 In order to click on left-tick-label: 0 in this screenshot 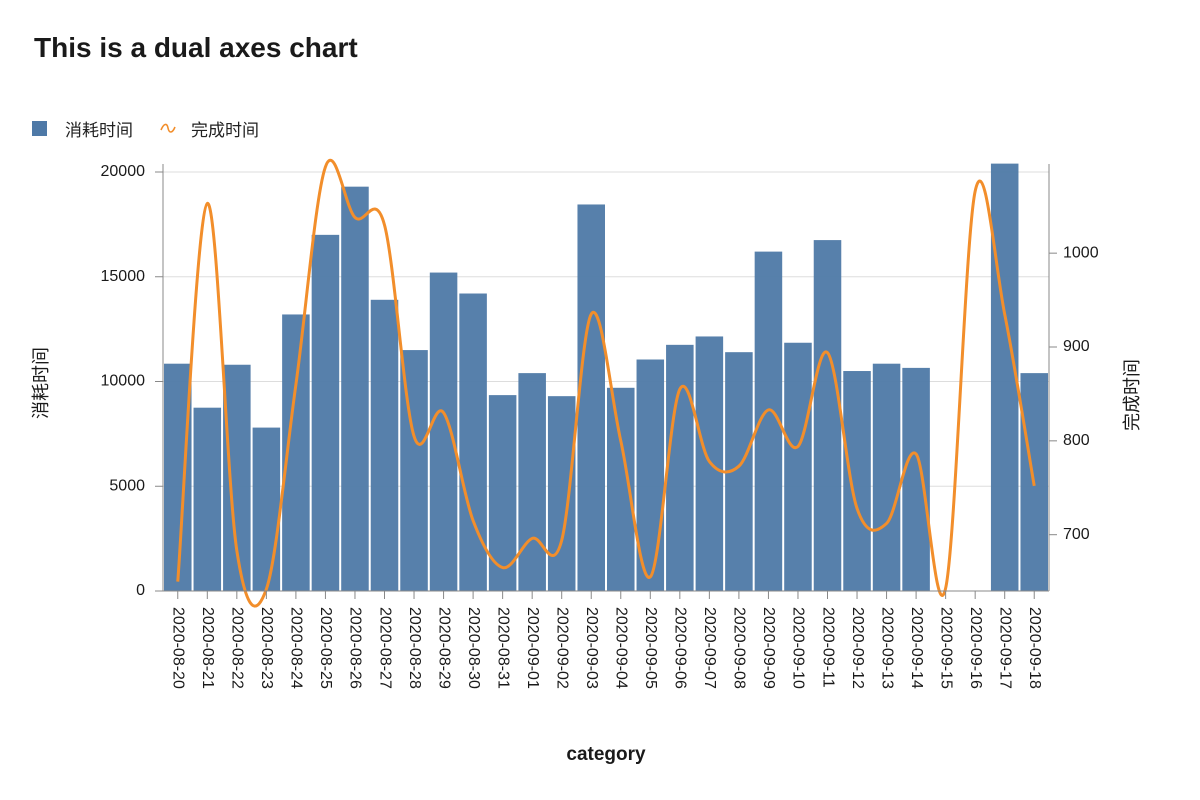, I will do `click(140, 590)`.